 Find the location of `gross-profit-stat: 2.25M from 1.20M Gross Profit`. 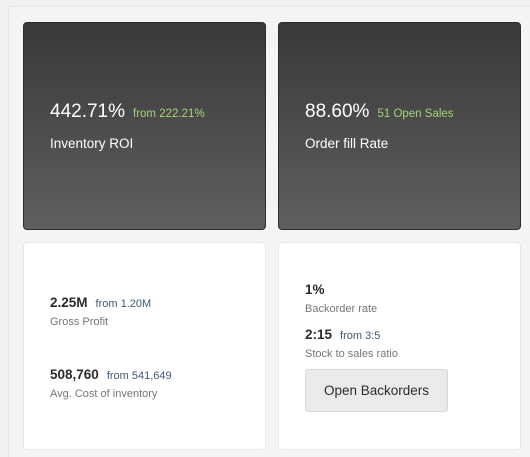

gross-profit-stat: 2.25M from 1.20M Gross Profit is located at coordinates (100, 311).